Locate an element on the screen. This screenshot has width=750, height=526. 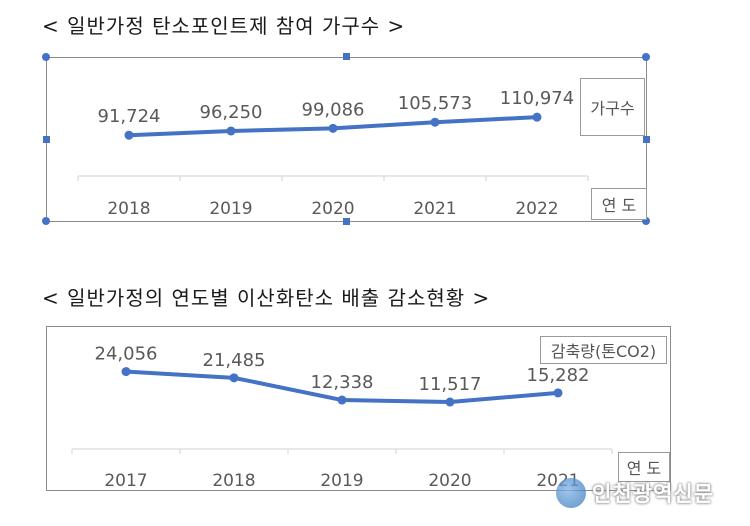
chart2-data-label: 12,338 is located at coordinates (342, 382).